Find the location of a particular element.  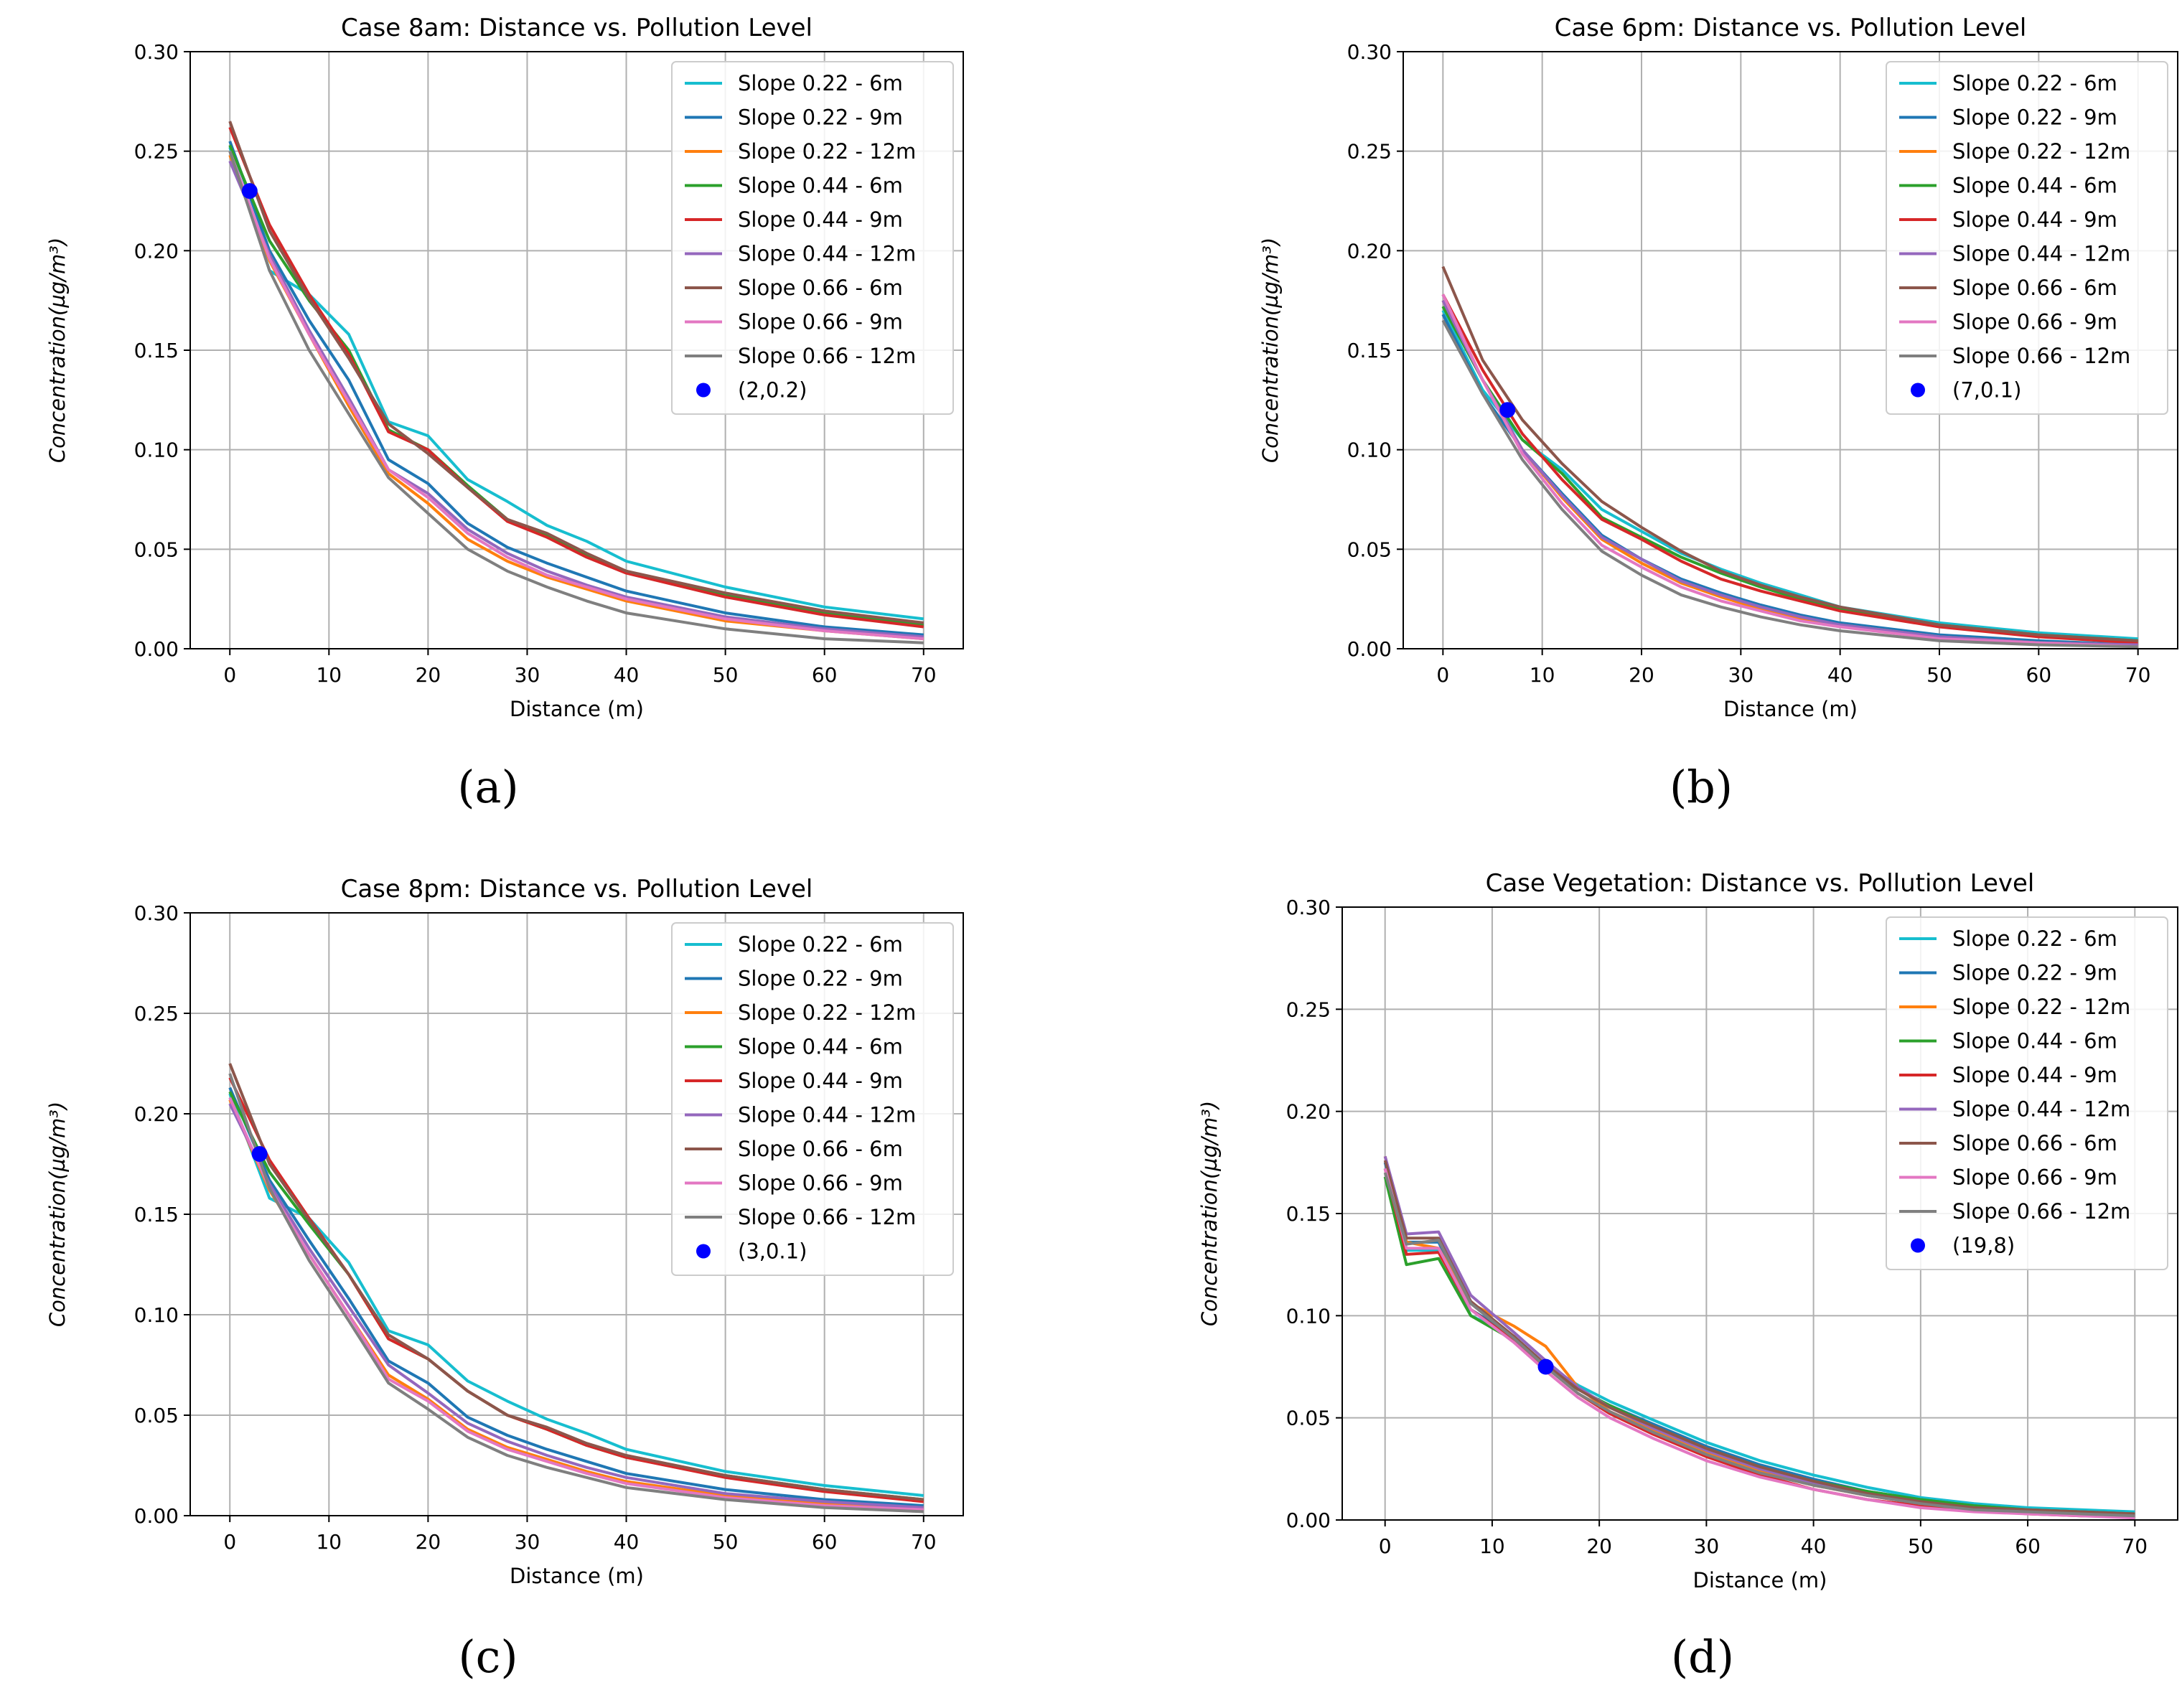

panel-caption: (c) is located at coordinates (488, 1656).